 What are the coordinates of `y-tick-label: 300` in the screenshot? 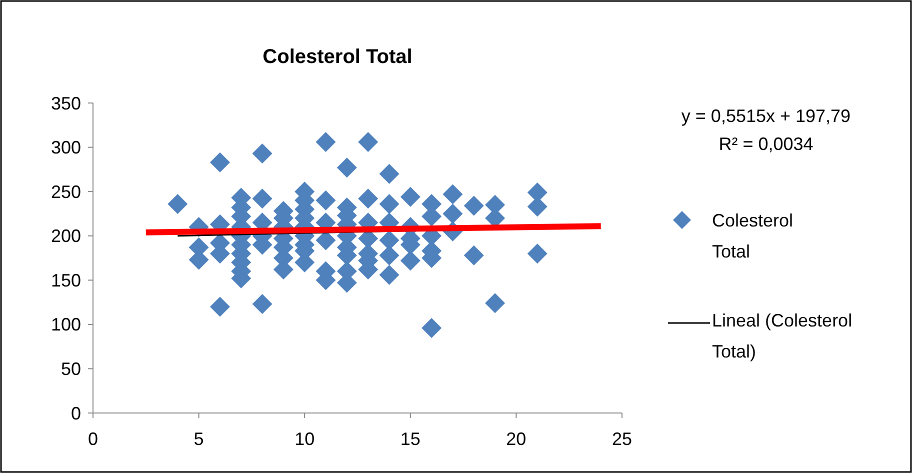 It's located at (65, 148).